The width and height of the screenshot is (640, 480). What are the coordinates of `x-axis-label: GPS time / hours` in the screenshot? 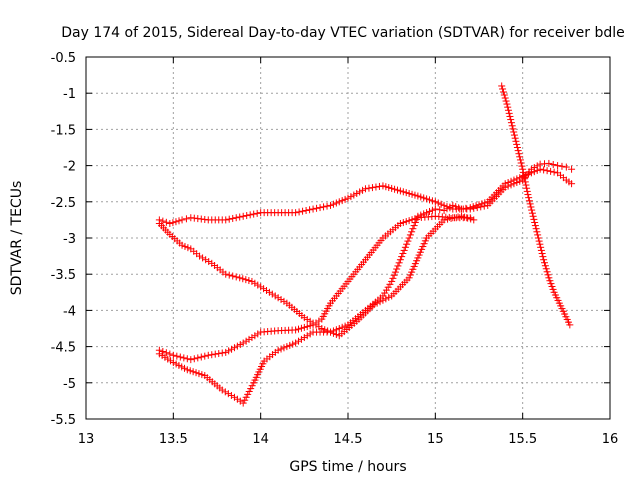 It's located at (347, 467).